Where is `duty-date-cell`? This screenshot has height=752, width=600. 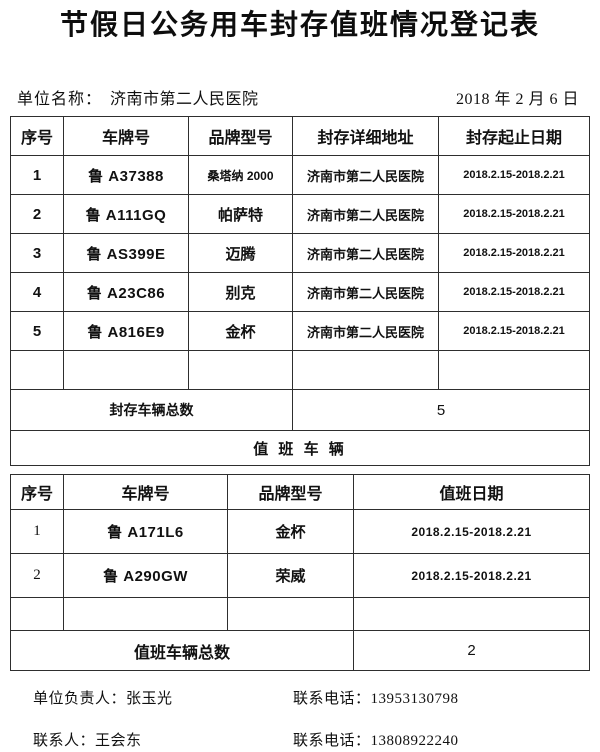 duty-date-cell is located at coordinates (471, 614).